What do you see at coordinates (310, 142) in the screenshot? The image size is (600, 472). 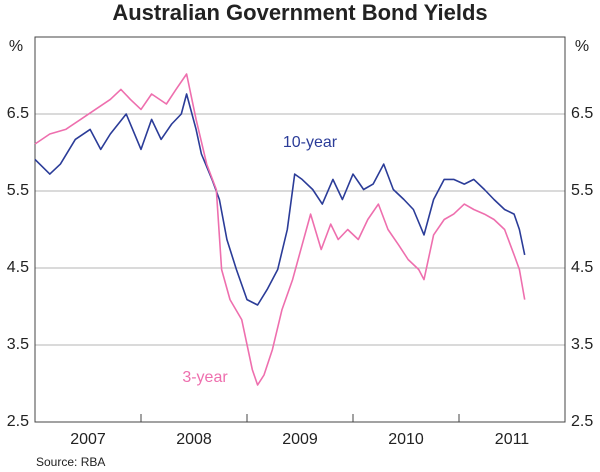 I see `series-label: 10-year` at bounding box center [310, 142].